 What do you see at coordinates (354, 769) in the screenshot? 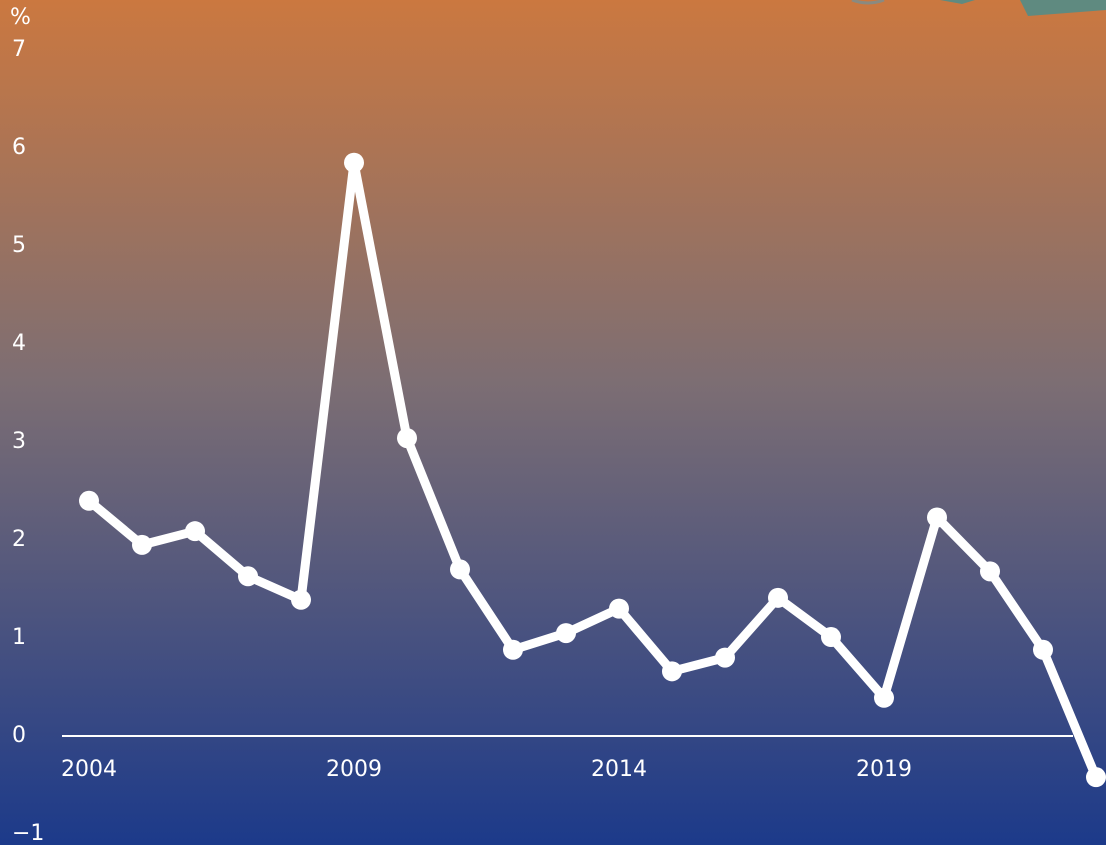
I see `x-tick-label: 2009` at bounding box center [354, 769].